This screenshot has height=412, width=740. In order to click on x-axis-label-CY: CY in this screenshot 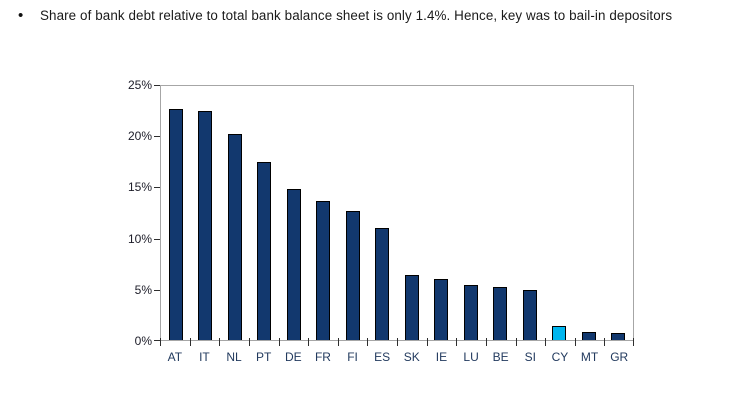, I will do `click(560, 357)`.